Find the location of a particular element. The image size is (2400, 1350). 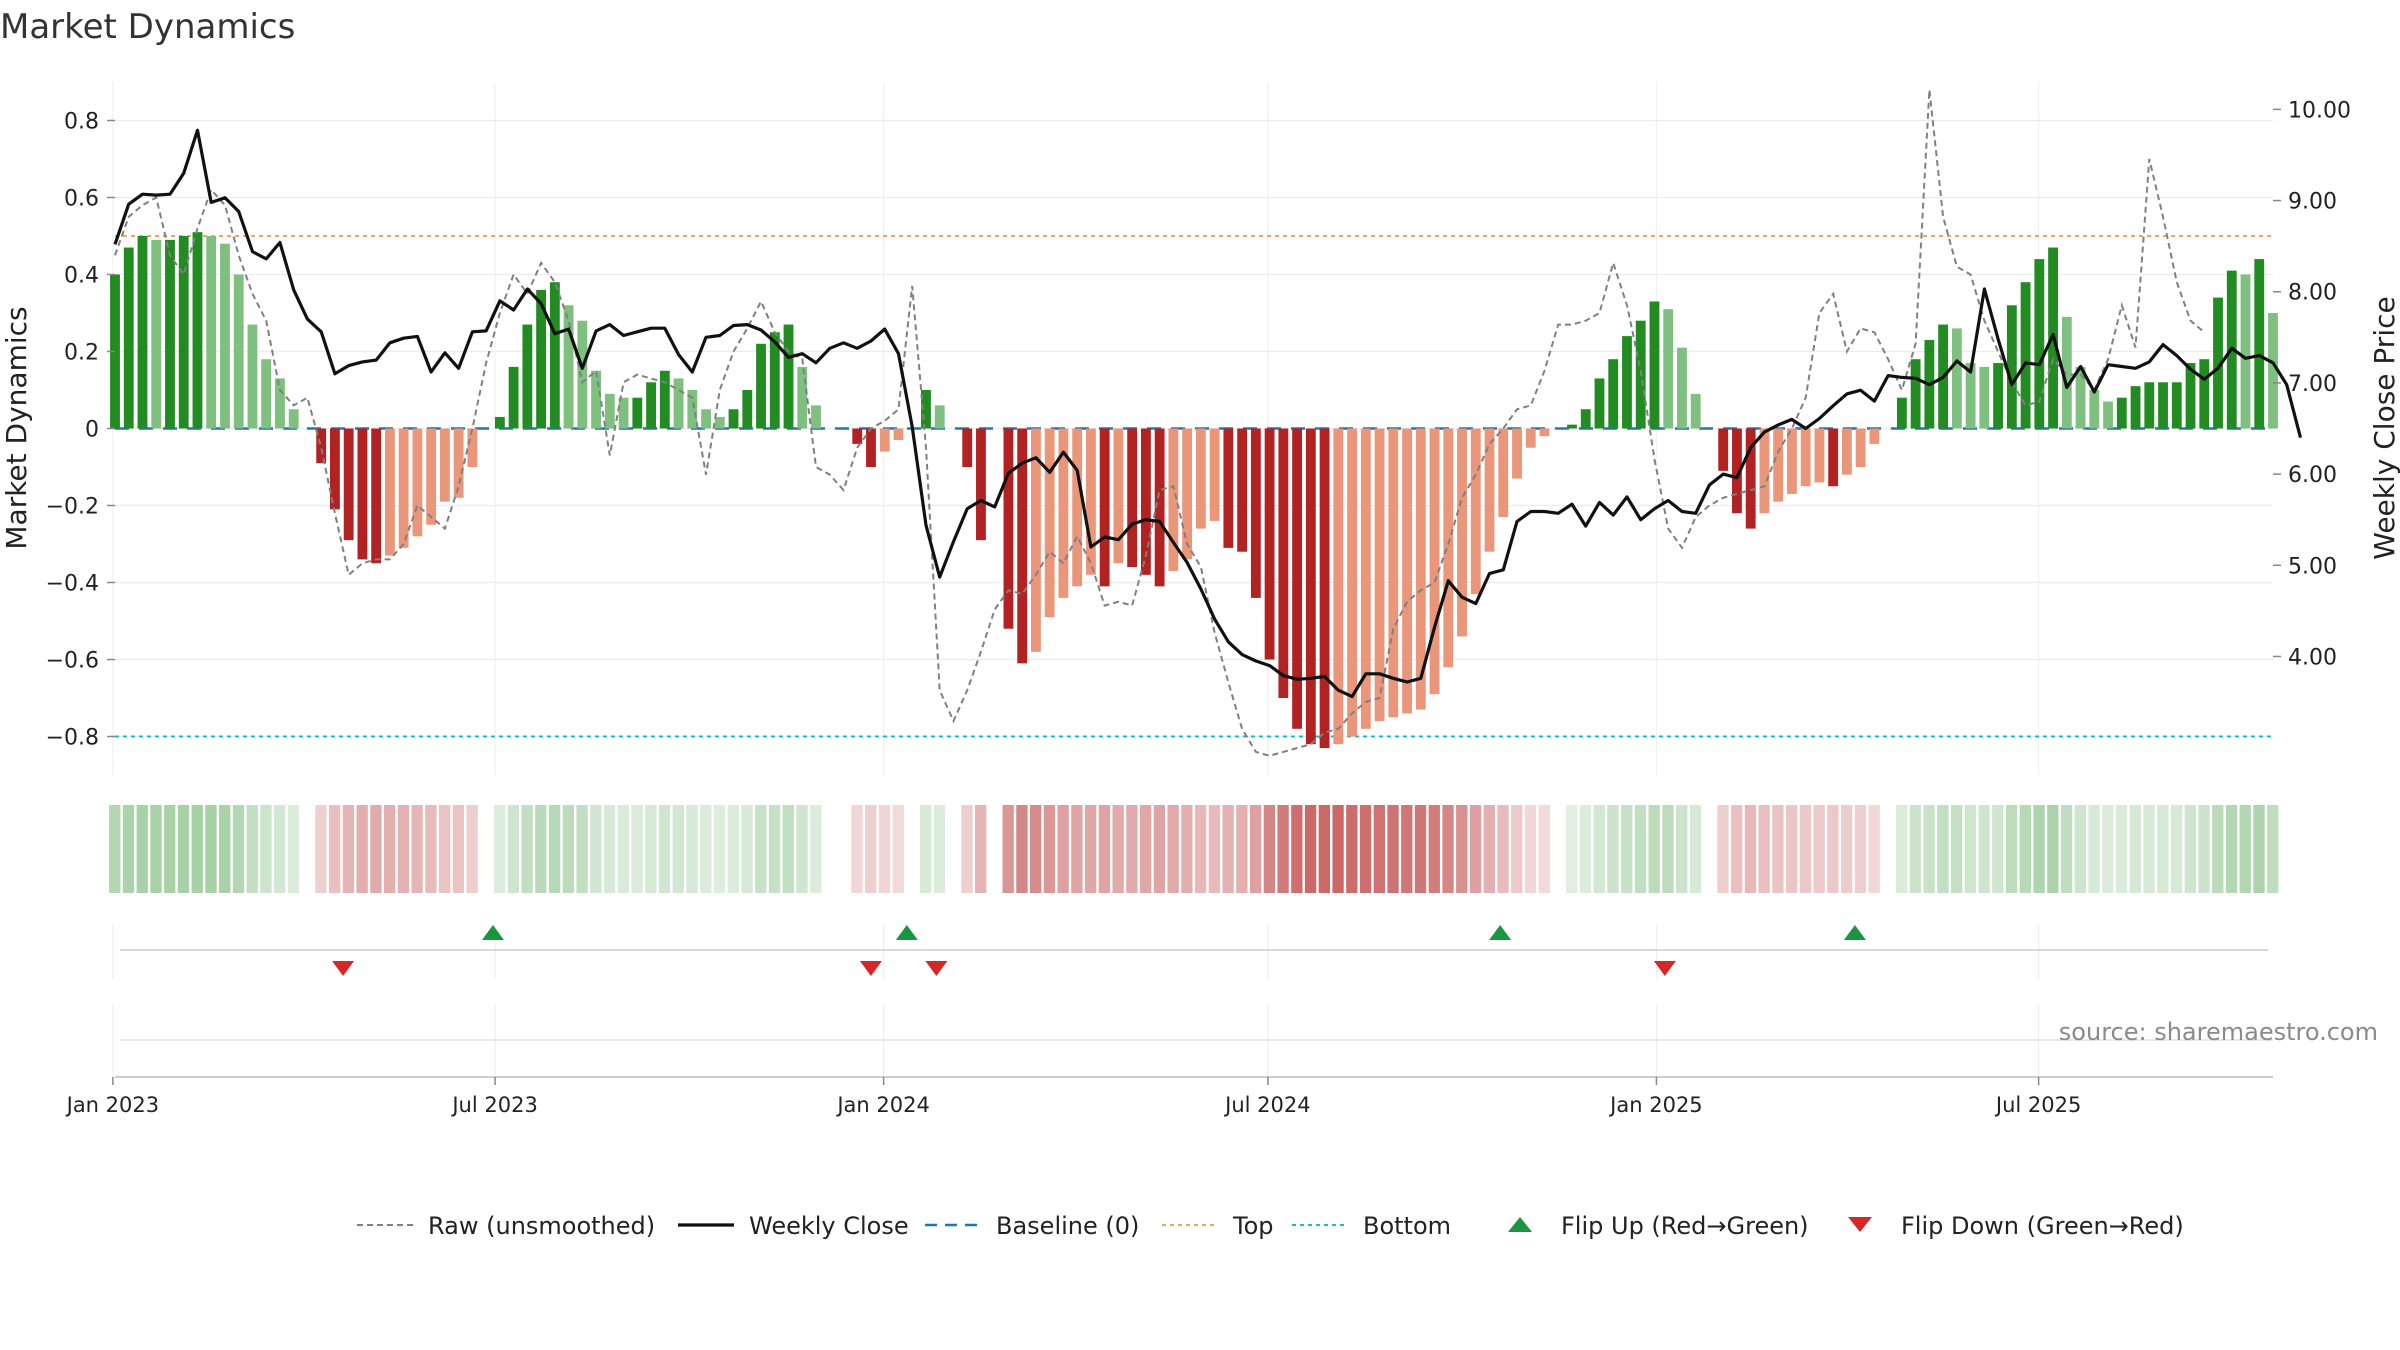

left-tick-label: 0.2 is located at coordinates (81, 353).